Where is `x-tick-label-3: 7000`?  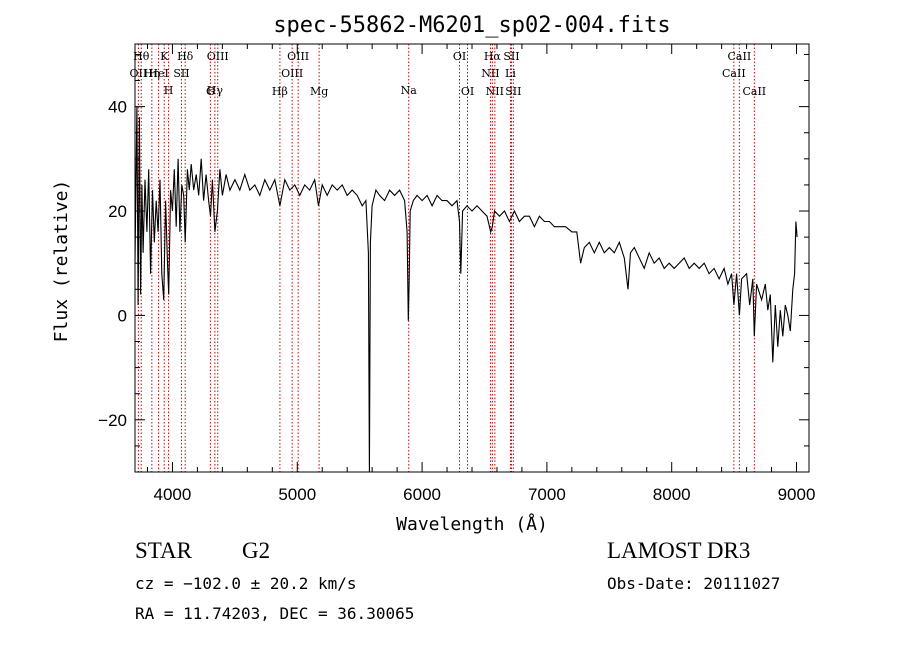
x-tick-label-3: 7000 is located at coordinates (547, 494).